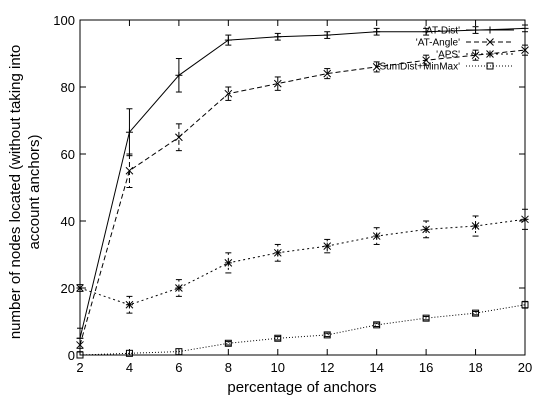  I want to click on legend-entry-1: 'AT-Dist', so click(469, 31).